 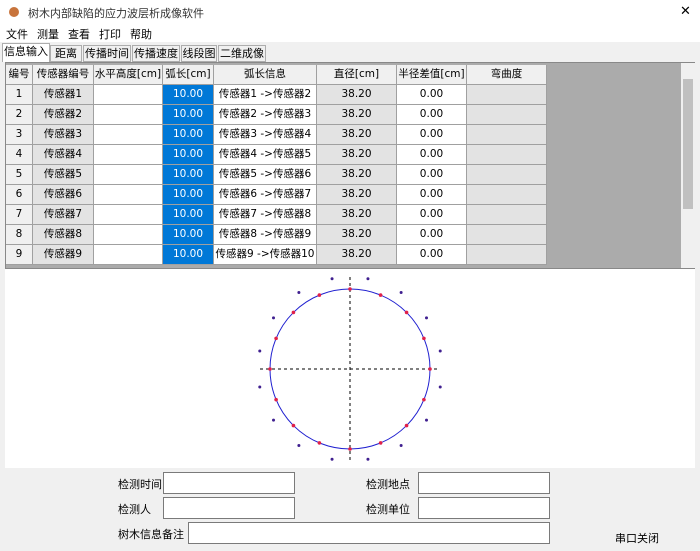 What do you see at coordinates (63, 255) in the screenshot?
I see `table-cell: 传感器9` at bounding box center [63, 255].